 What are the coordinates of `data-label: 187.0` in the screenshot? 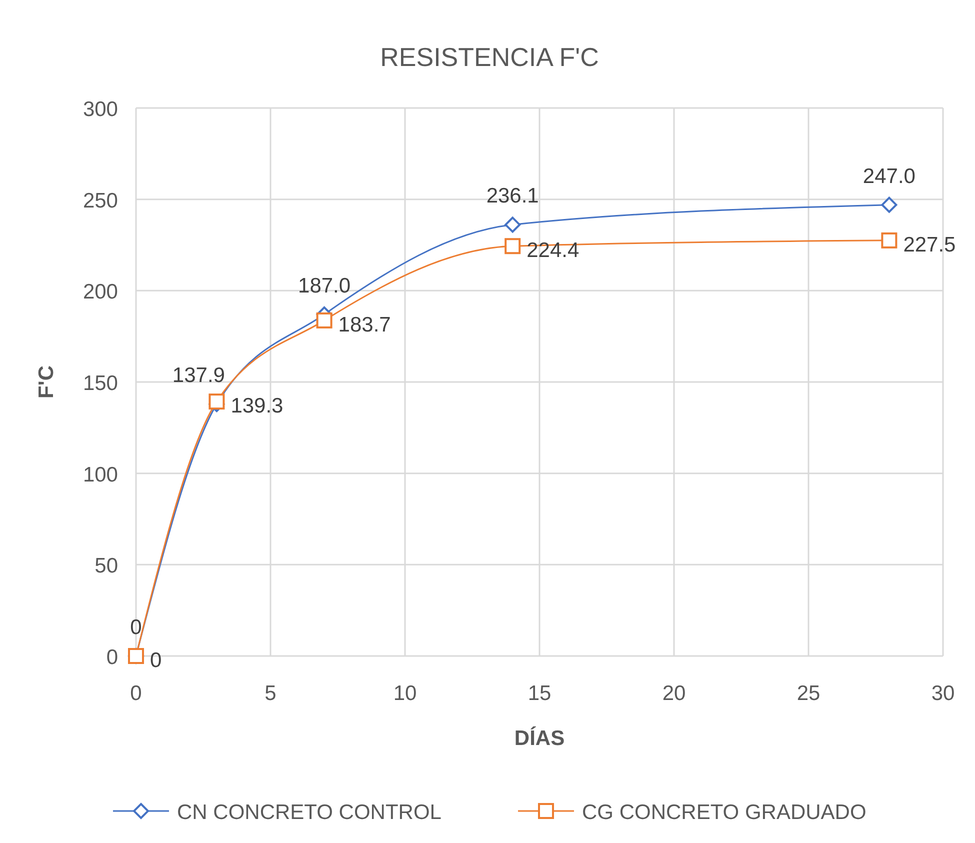 It's located at (324, 286).